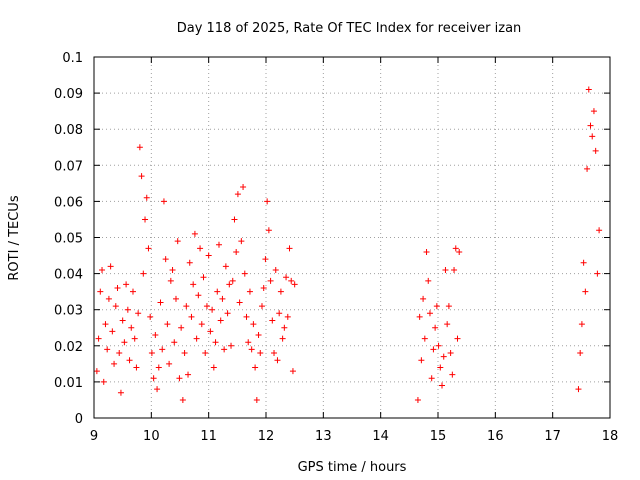  I want to click on y-tick-label: 0.02, so click(68, 347).